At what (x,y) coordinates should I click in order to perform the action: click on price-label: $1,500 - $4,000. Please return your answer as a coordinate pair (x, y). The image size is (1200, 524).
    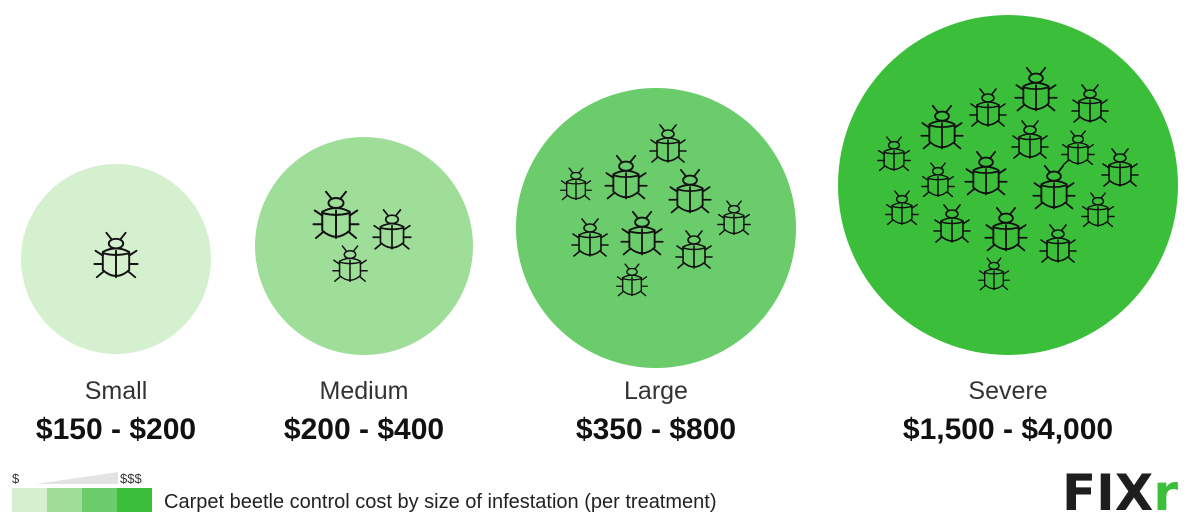
    Looking at the image, I should click on (1008, 429).